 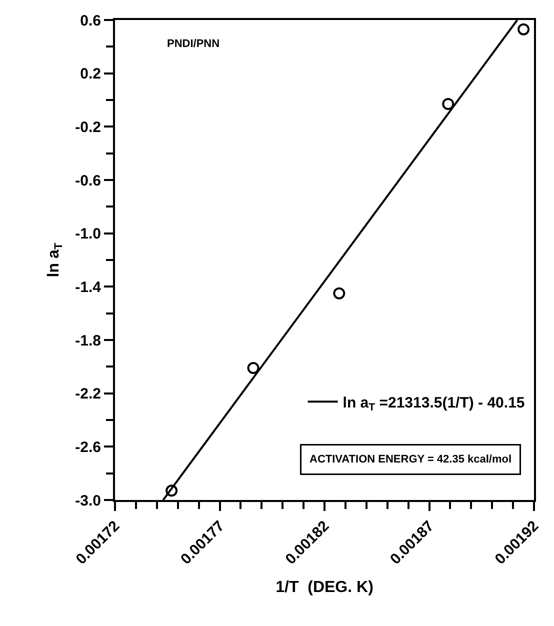 What do you see at coordinates (88, 234) in the screenshot?
I see `y-tick-label: -1.0` at bounding box center [88, 234].